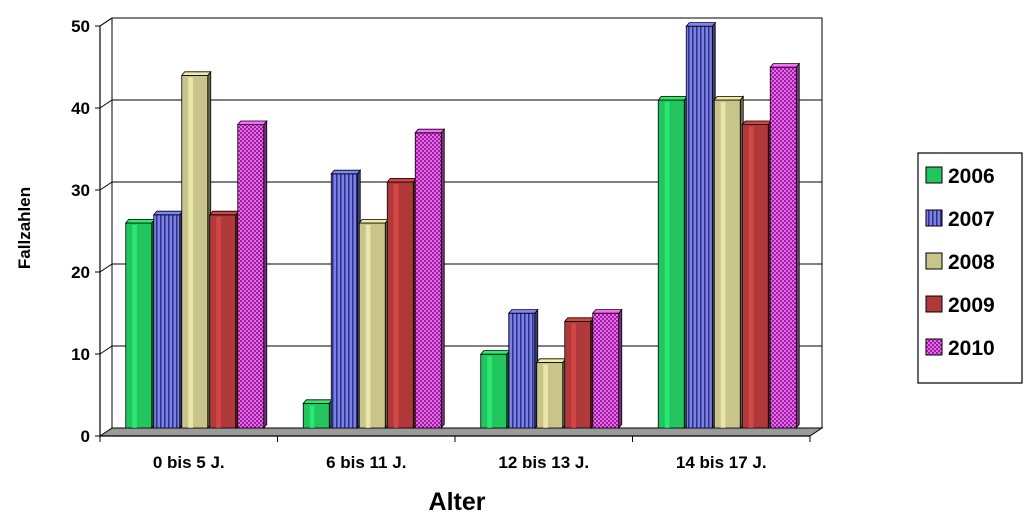  What do you see at coordinates (971, 348) in the screenshot?
I see `legend-label: 2010` at bounding box center [971, 348].